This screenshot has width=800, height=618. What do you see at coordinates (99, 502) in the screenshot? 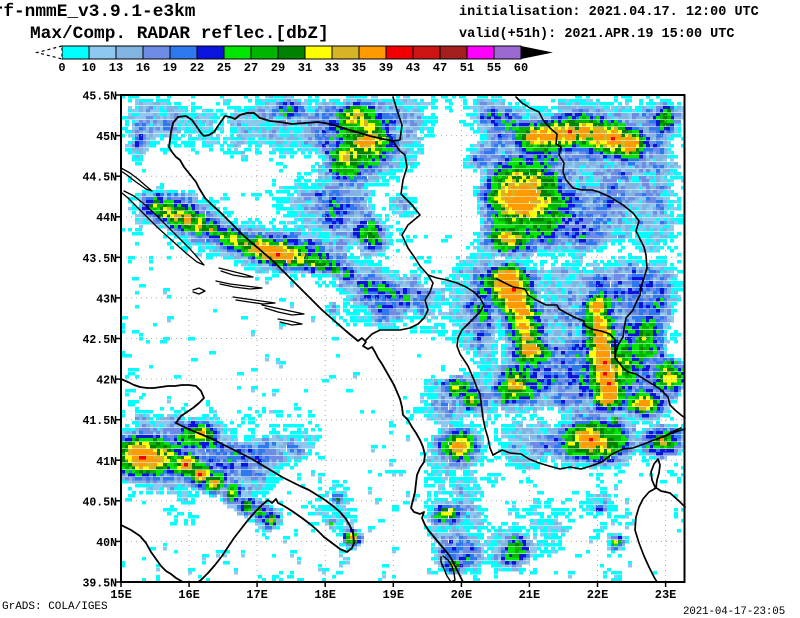
I see `svg-text: 40.5N` at bounding box center [99, 502].